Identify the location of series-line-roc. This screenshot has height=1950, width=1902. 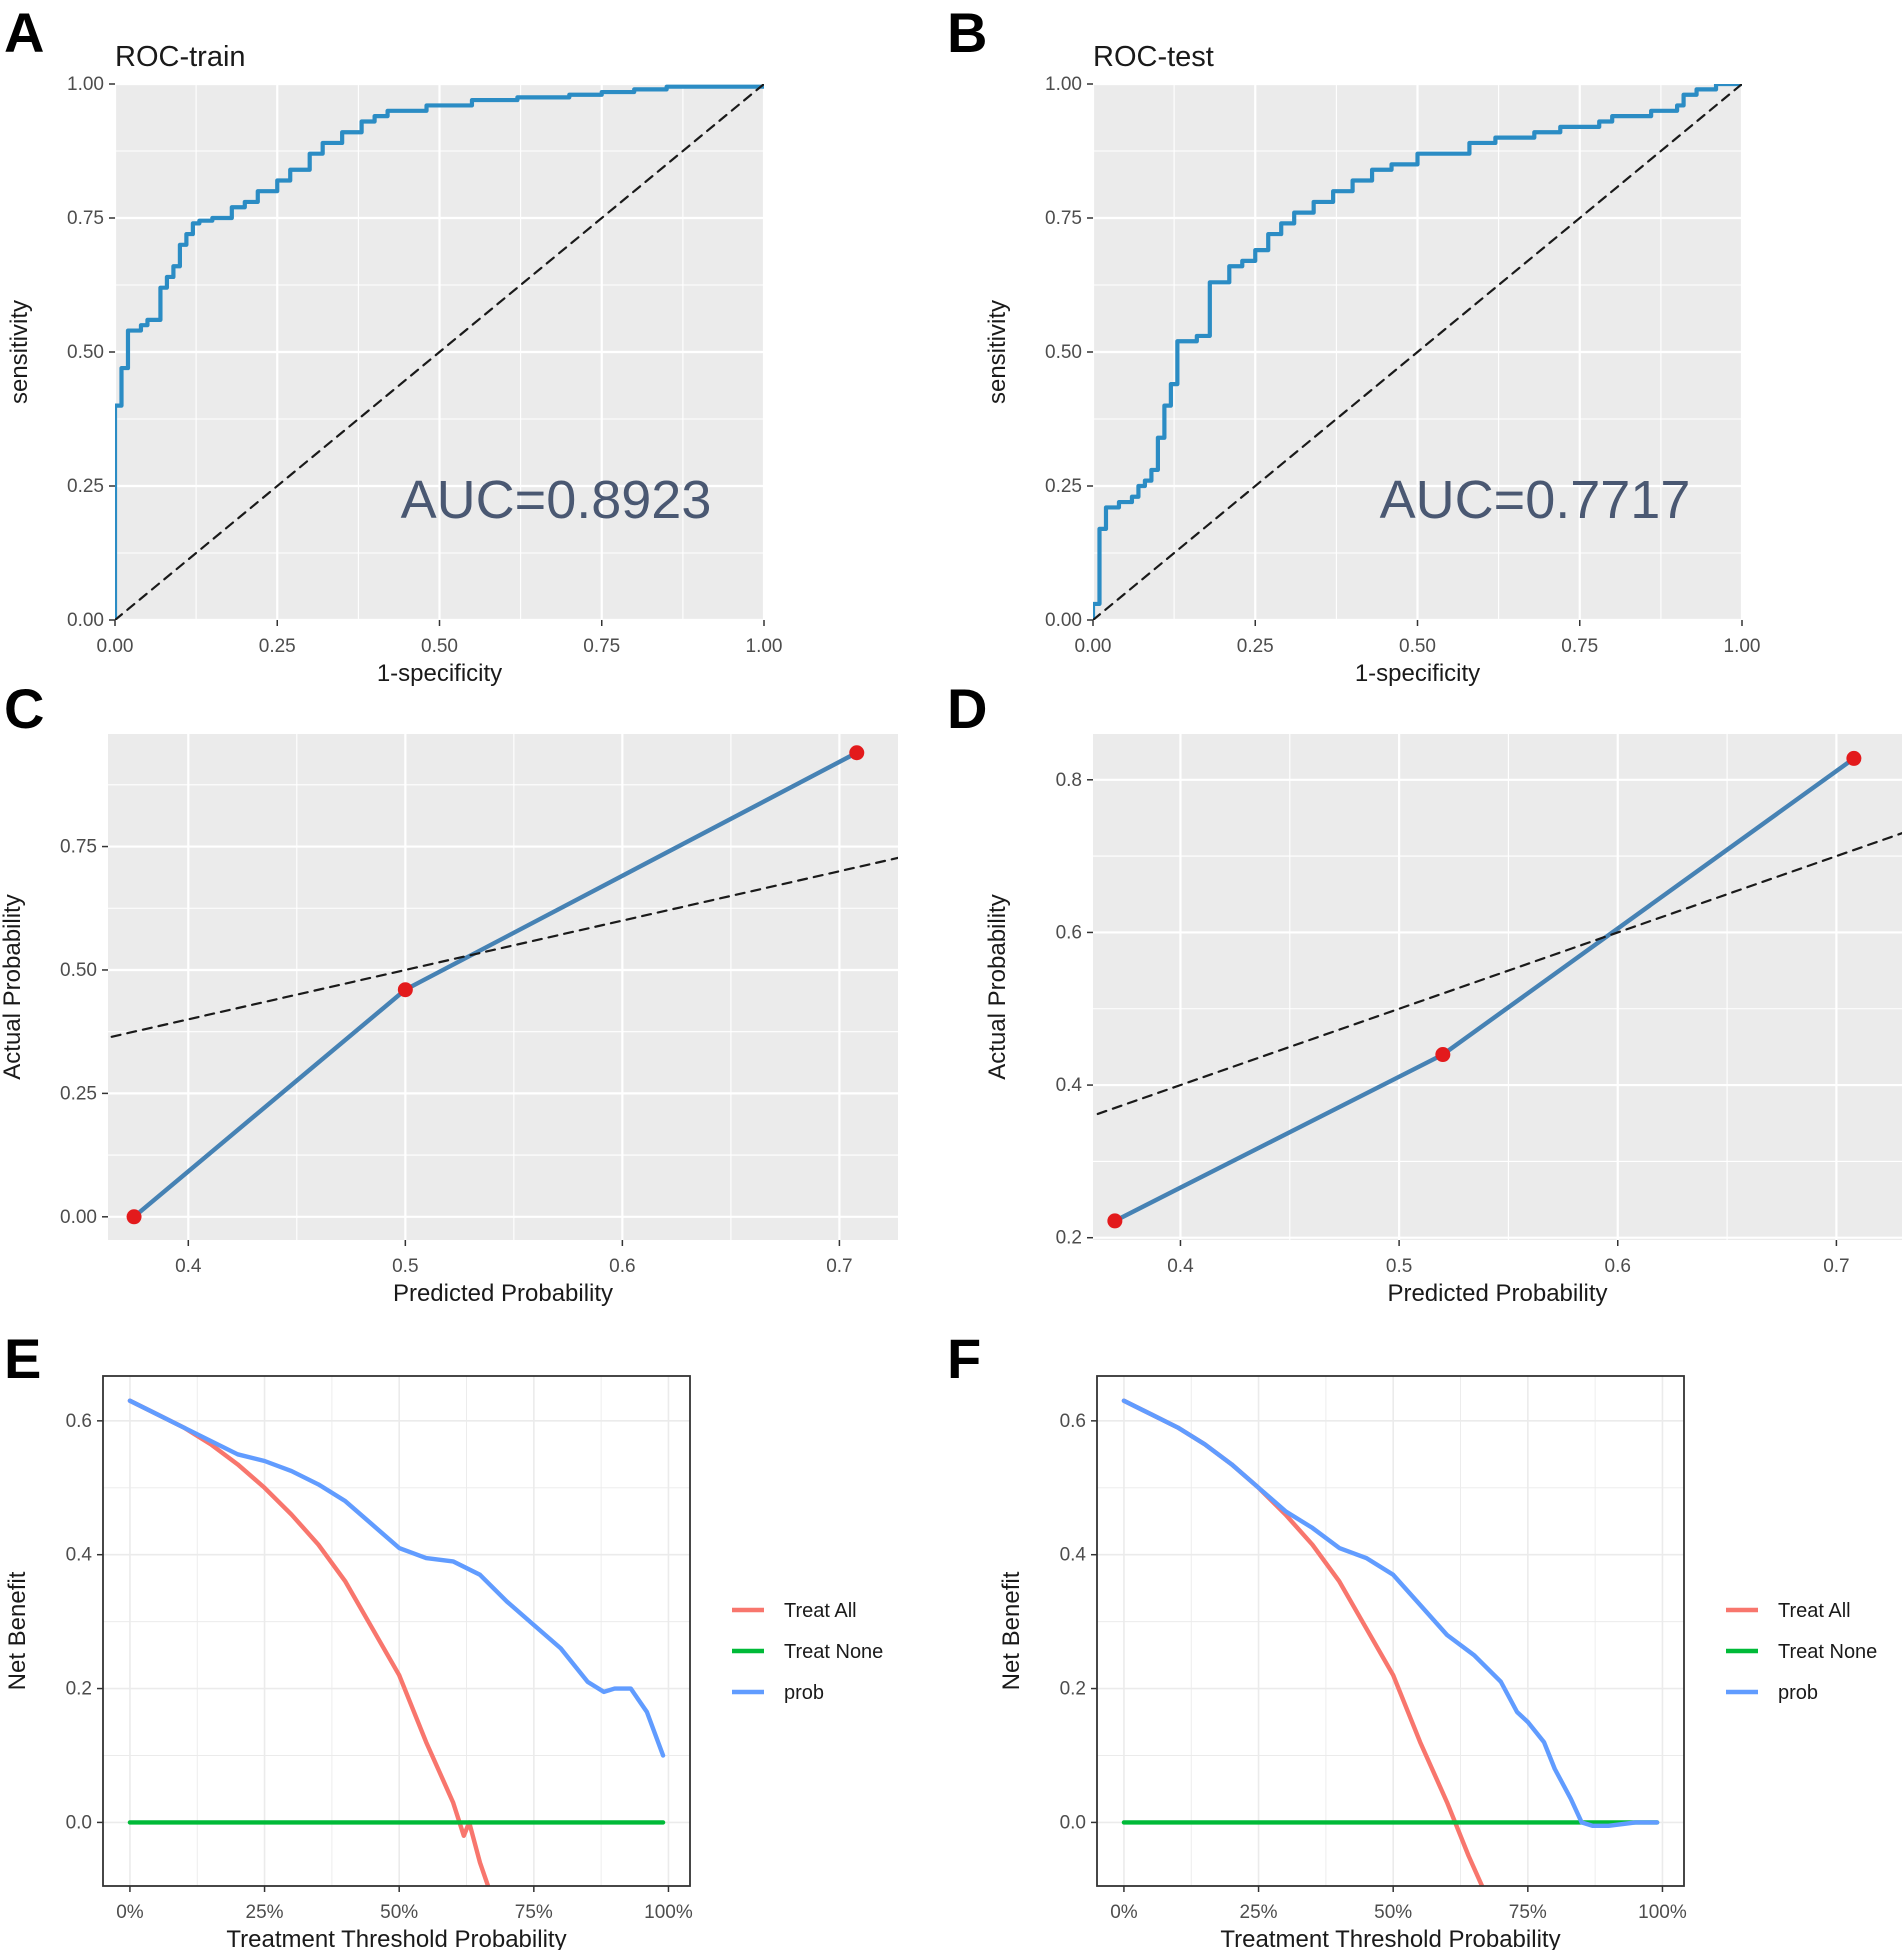
(1417, 352).